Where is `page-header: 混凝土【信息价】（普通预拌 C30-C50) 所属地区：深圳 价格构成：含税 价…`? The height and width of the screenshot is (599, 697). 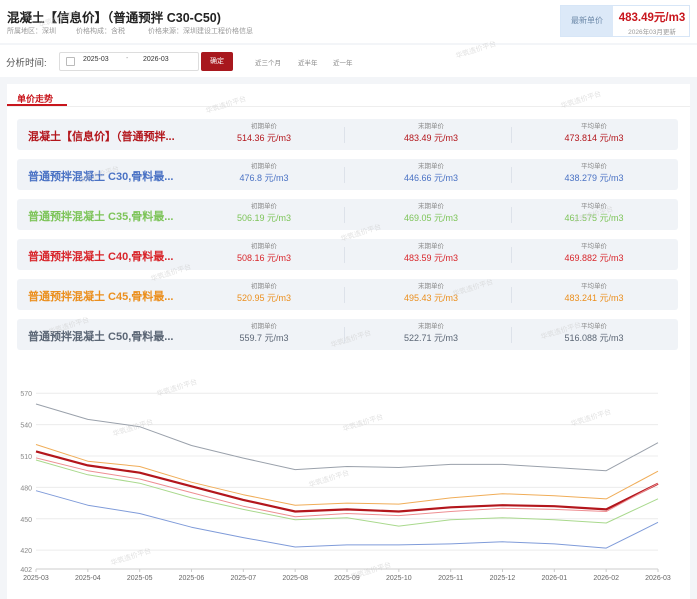
page-header: 混凝土【信息价】（普通预拌 C30-C50) 所属地区：深圳 价格构成：含税 价… is located at coordinates (348, 21).